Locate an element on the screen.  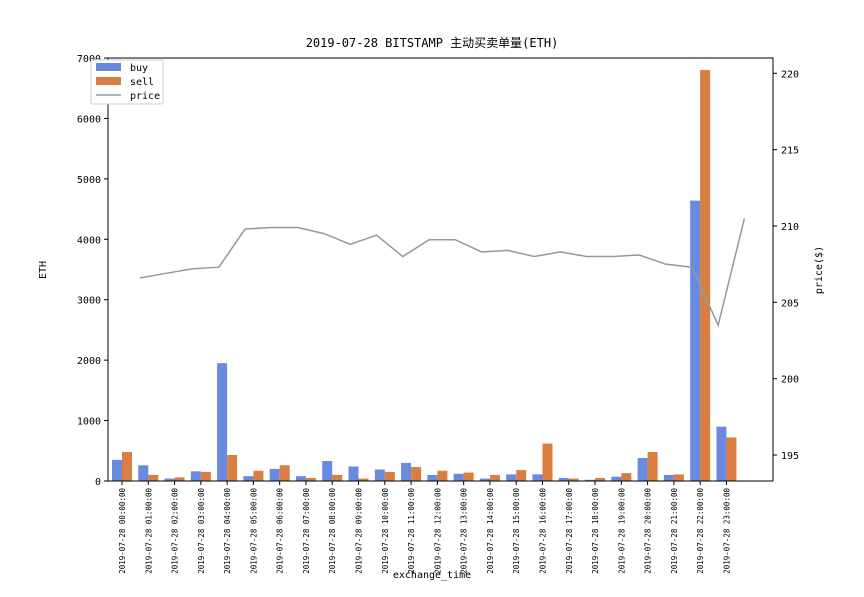
legend: buy sell price is located at coordinates (127, 82).